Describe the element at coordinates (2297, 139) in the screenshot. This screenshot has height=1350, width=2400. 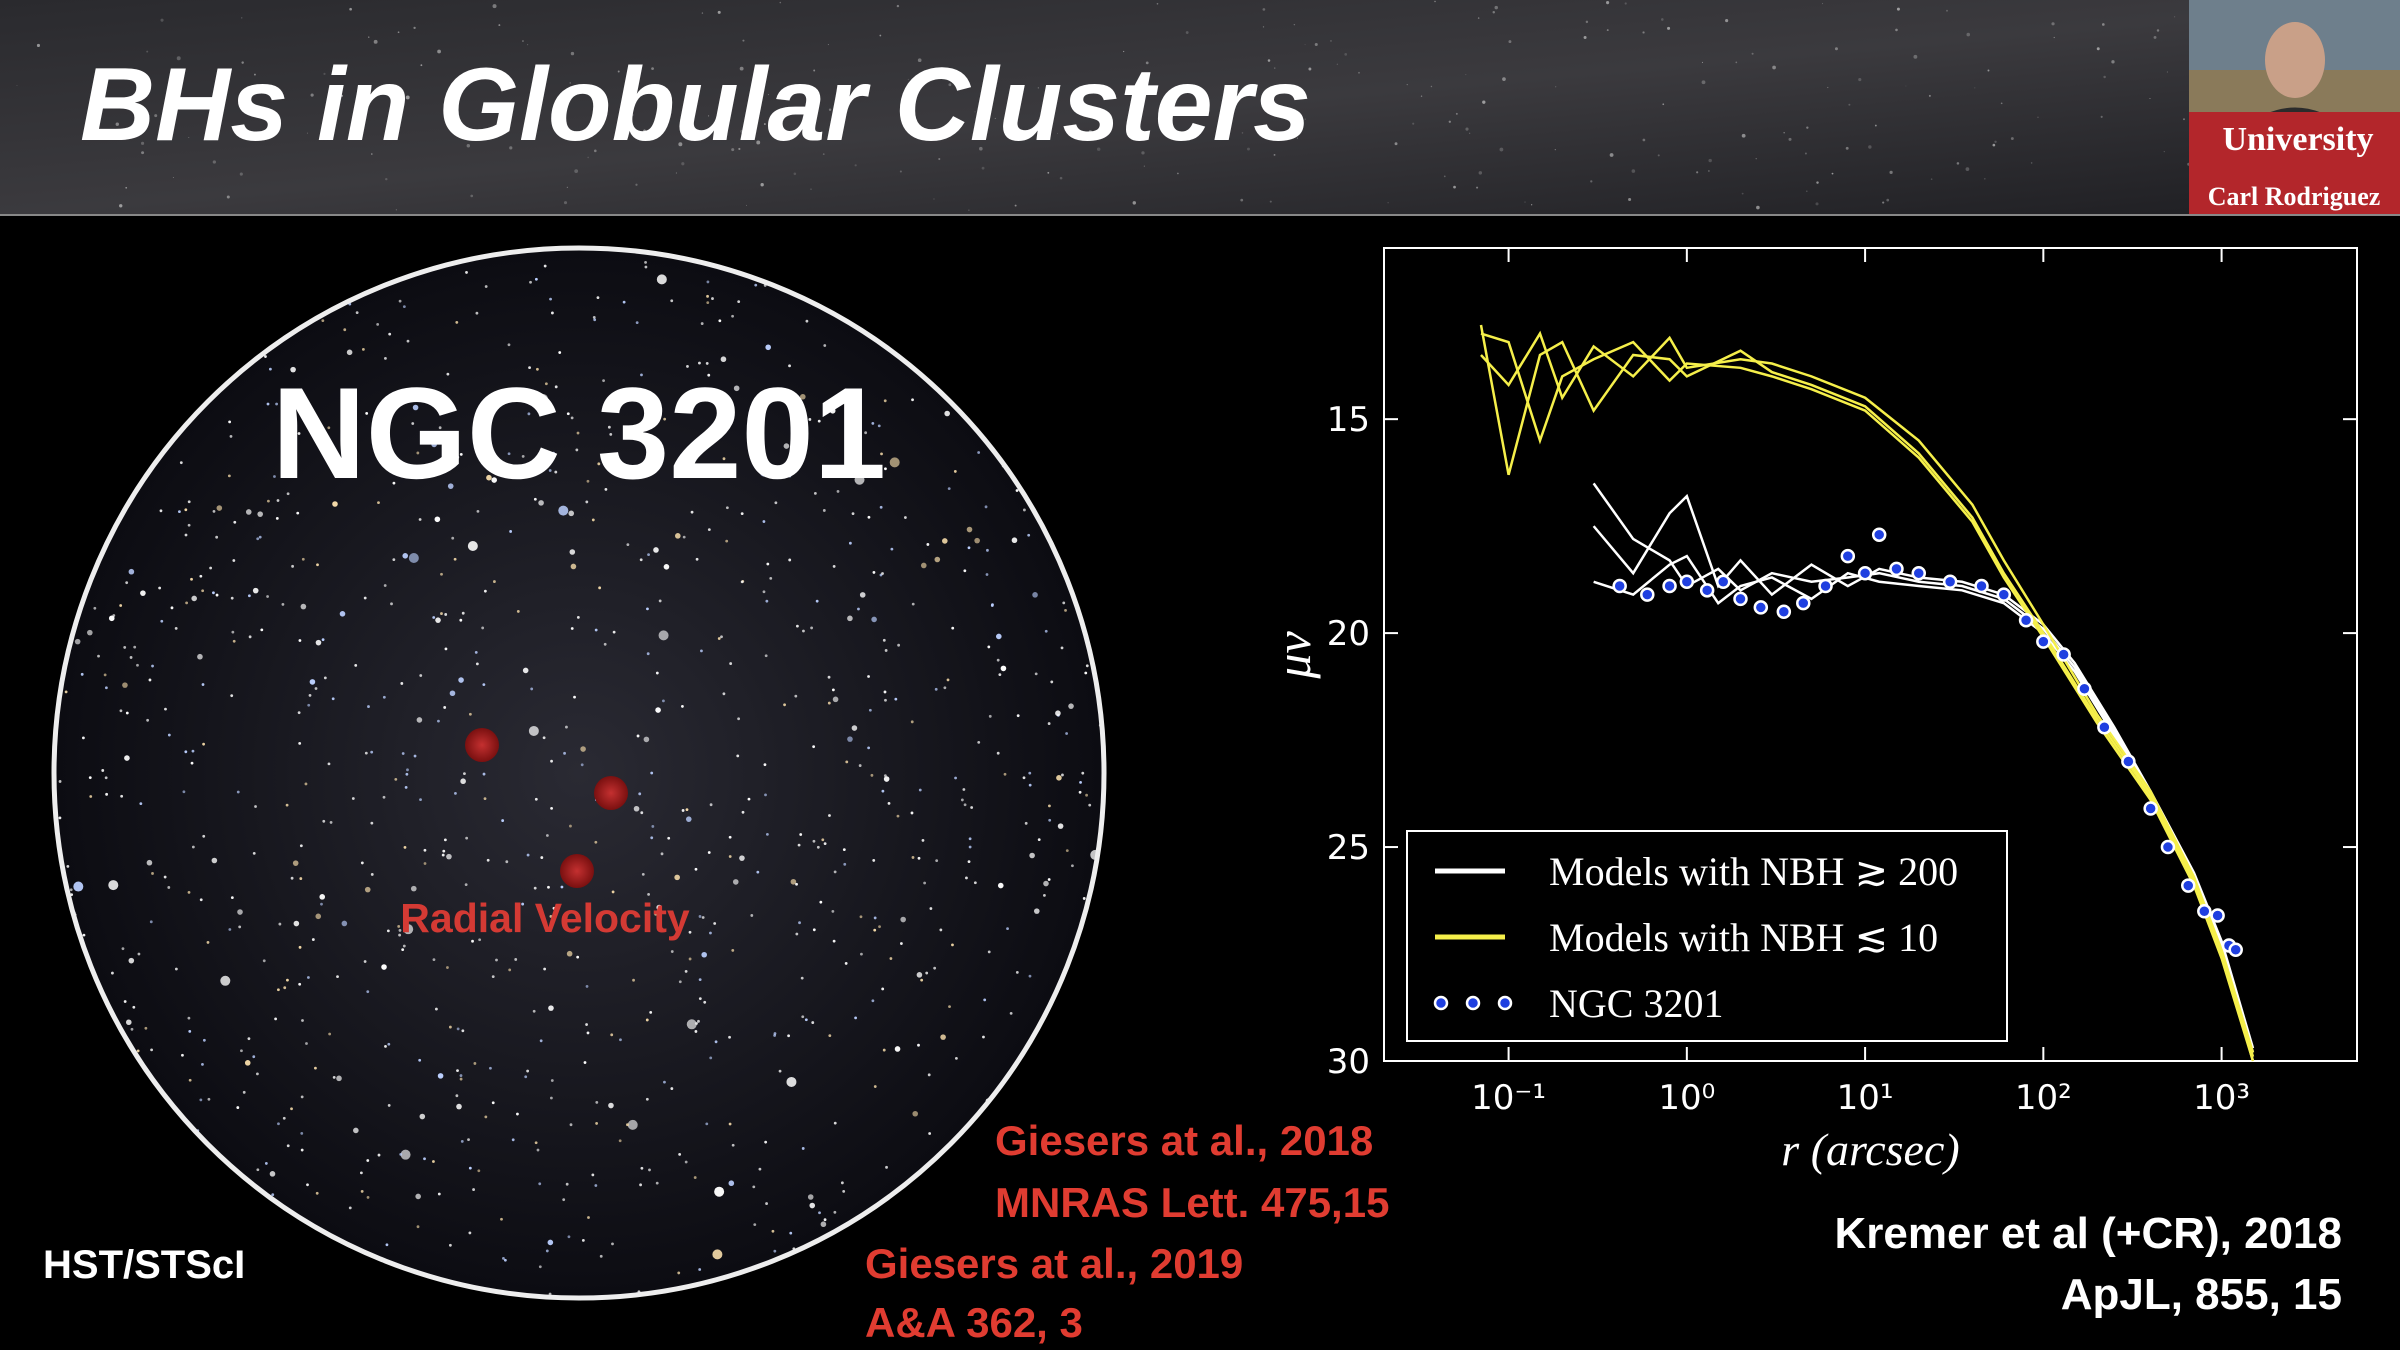
I see `webcam-banner-text: University` at that location.